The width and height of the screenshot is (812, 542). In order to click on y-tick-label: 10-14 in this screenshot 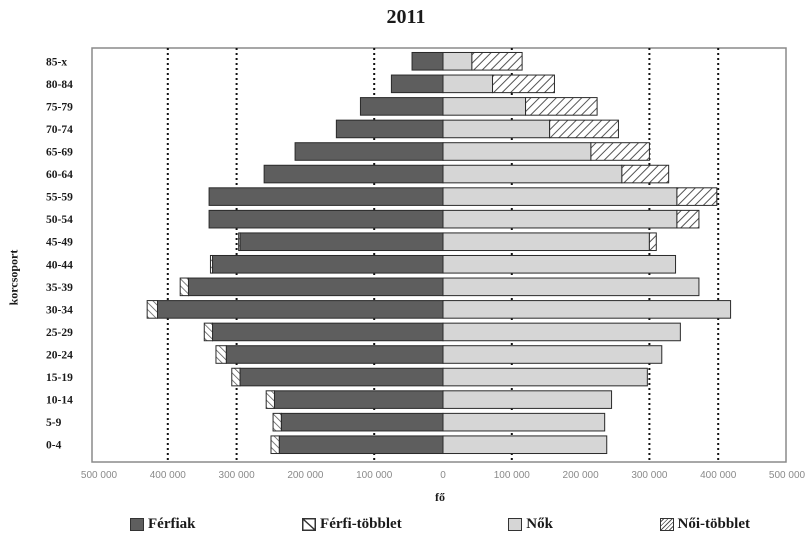, I will do `click(59, 401)`.